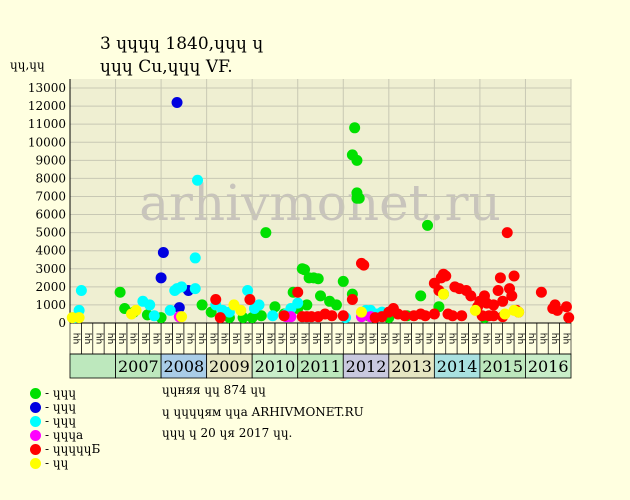 The height and width of the screenshot is (500, 630). Describe the element at coordinates (275, 366) in the screenshot. I see `year-label: 2010` at that location.